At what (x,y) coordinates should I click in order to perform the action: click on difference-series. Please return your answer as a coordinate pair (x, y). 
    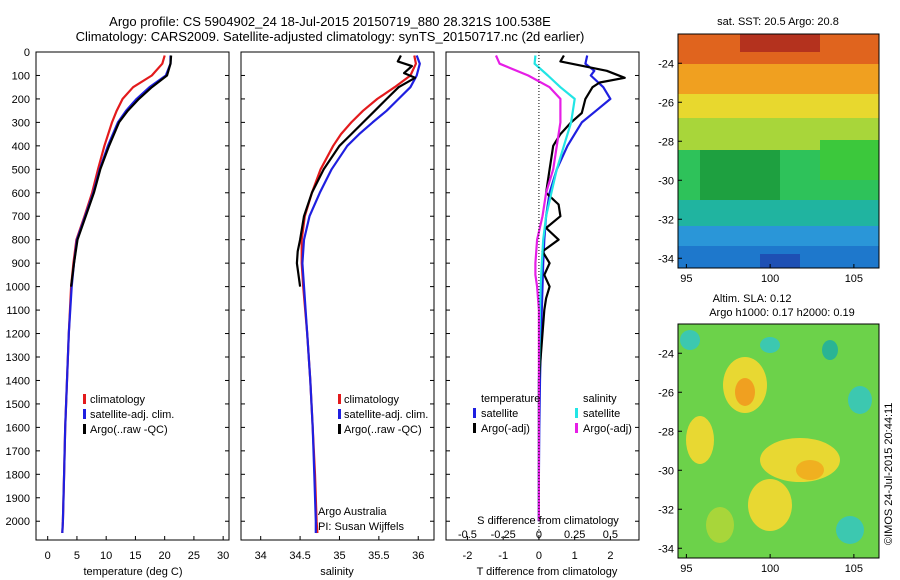
    Looking at the image, I should click on (560, 288).